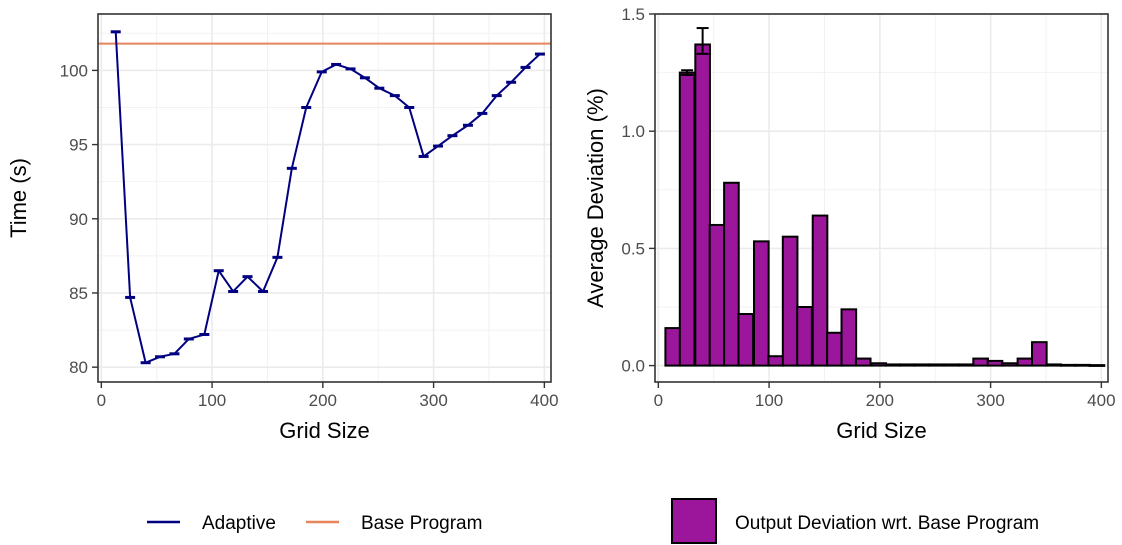 This screenshot has height=545, width=1122. I want to click on y-tick-label: 85, so click(78, 293).